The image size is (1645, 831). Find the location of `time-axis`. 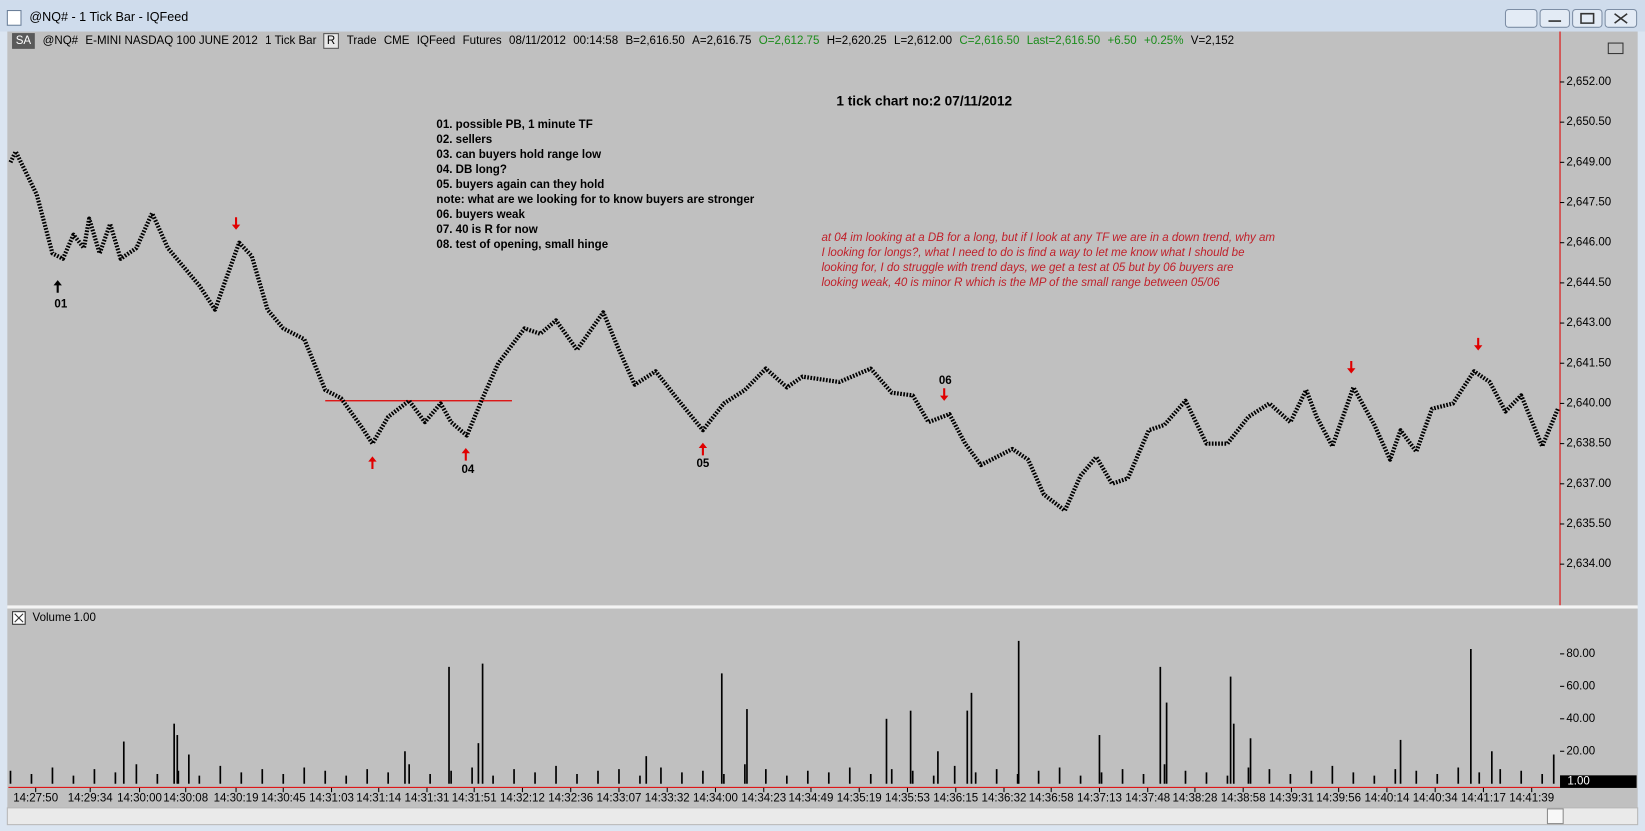

time-axis is located at coordinates (822, 797).